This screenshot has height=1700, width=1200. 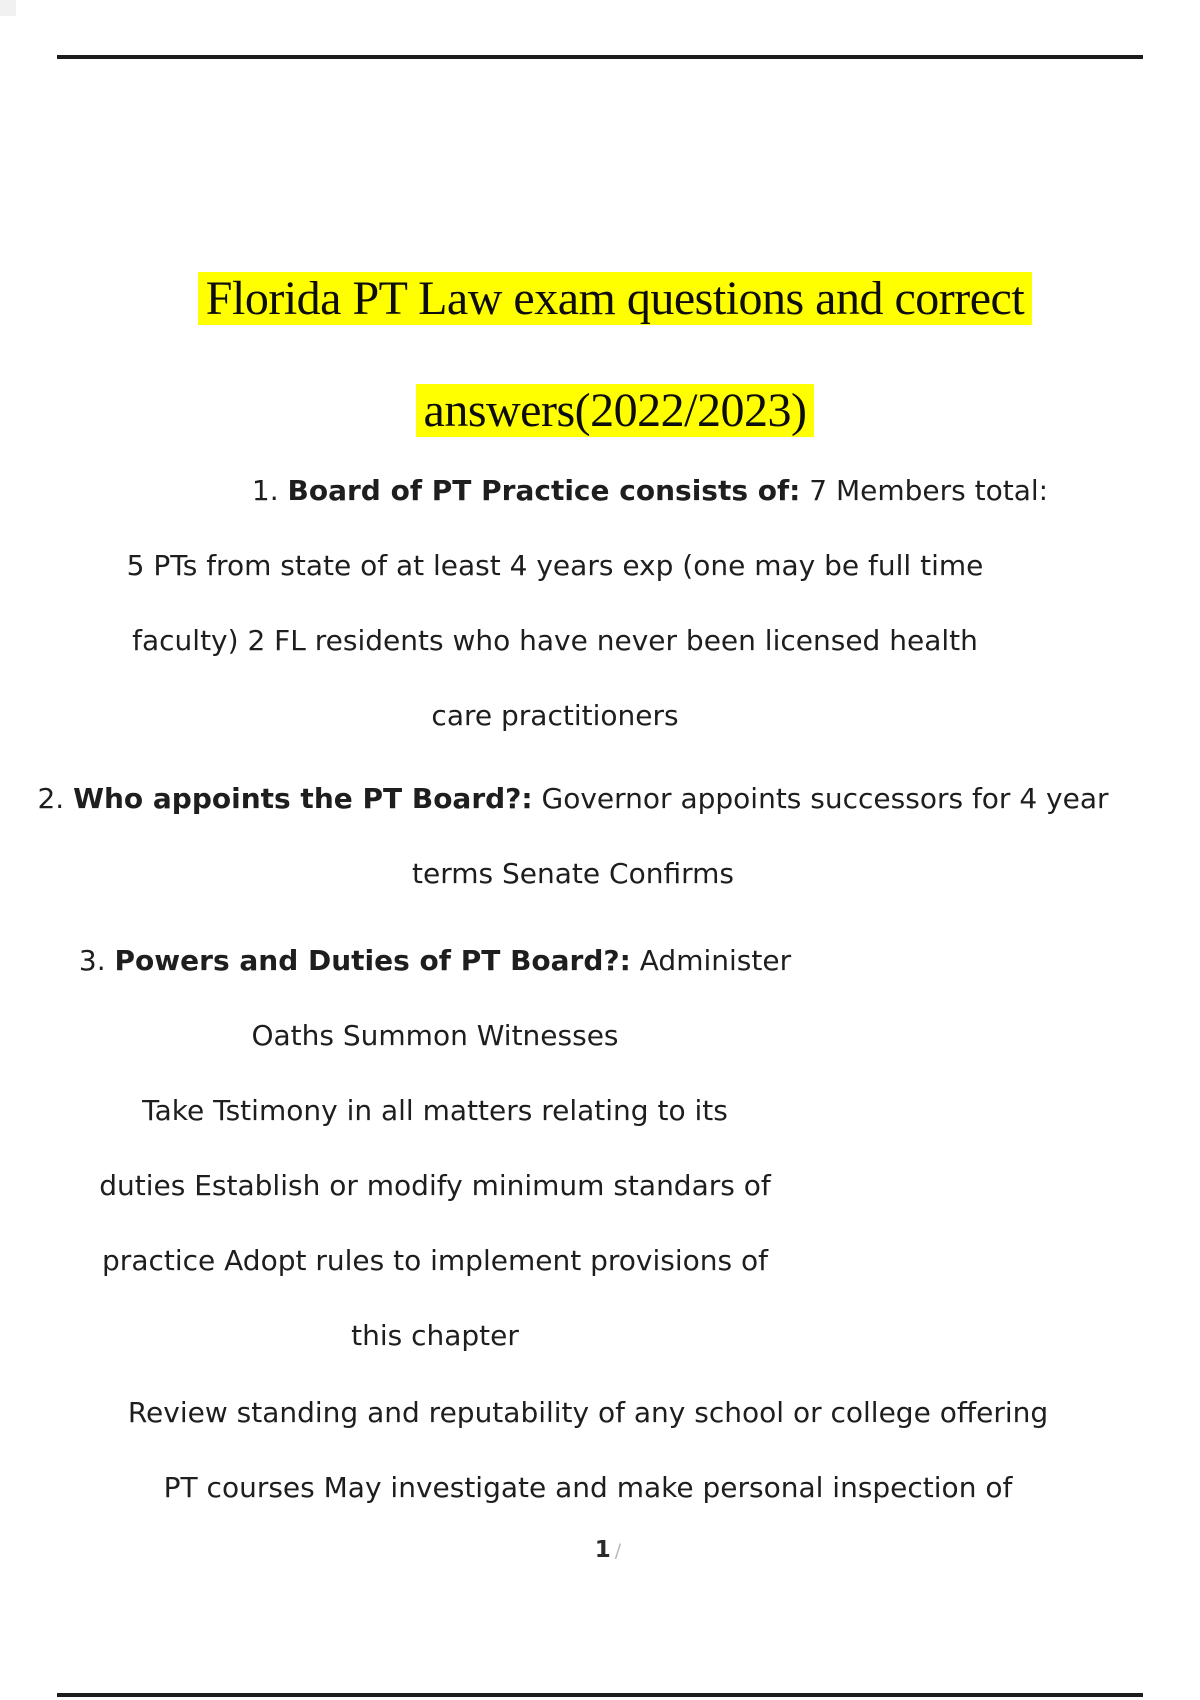 I want to click on question-3-line-2: Oaths Summon Witnesses, so click(x=435, y=1035).